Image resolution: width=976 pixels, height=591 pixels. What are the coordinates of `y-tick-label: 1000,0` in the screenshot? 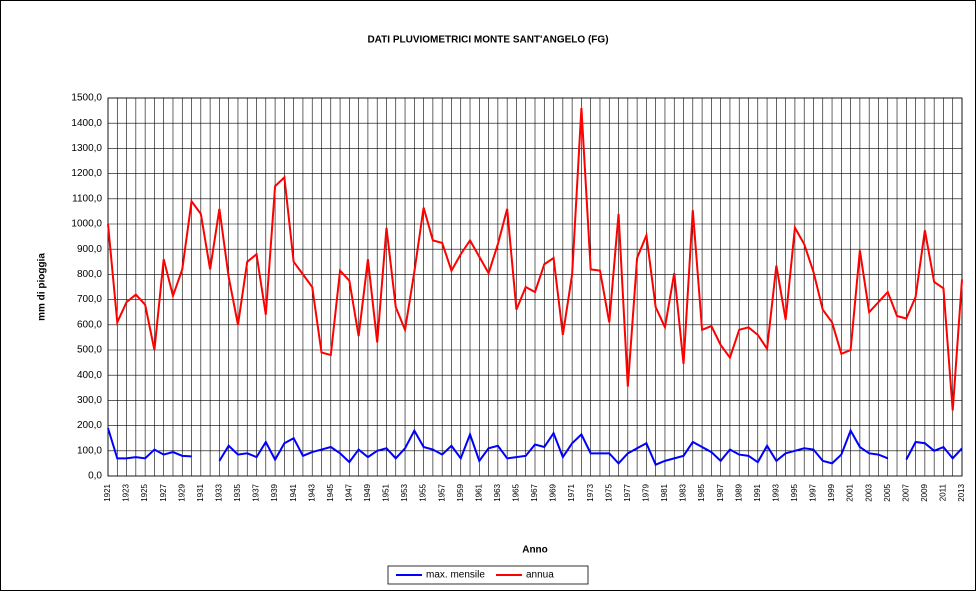 It's located at (86, 224).